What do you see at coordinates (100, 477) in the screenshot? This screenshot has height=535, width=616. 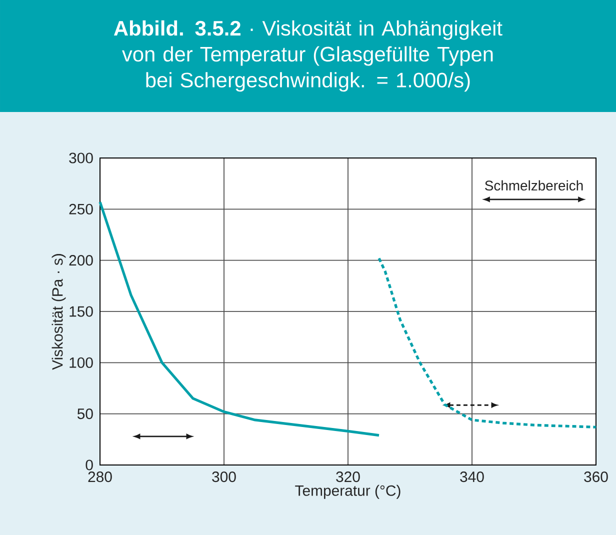 I see `x-tick-label: 280` at bounding box center [100, 477].